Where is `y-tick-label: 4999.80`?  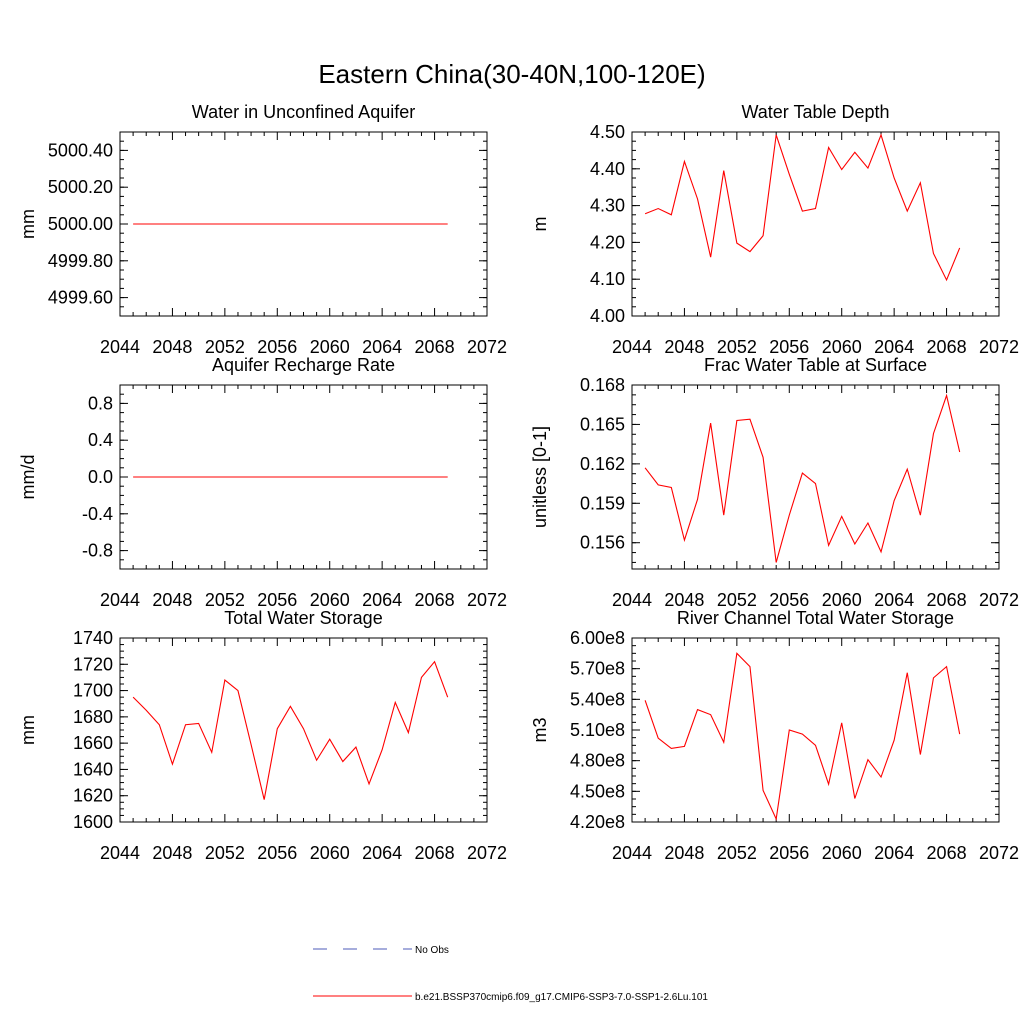 y-tick-label: 4999.80 is located at coordinates (80, 261).